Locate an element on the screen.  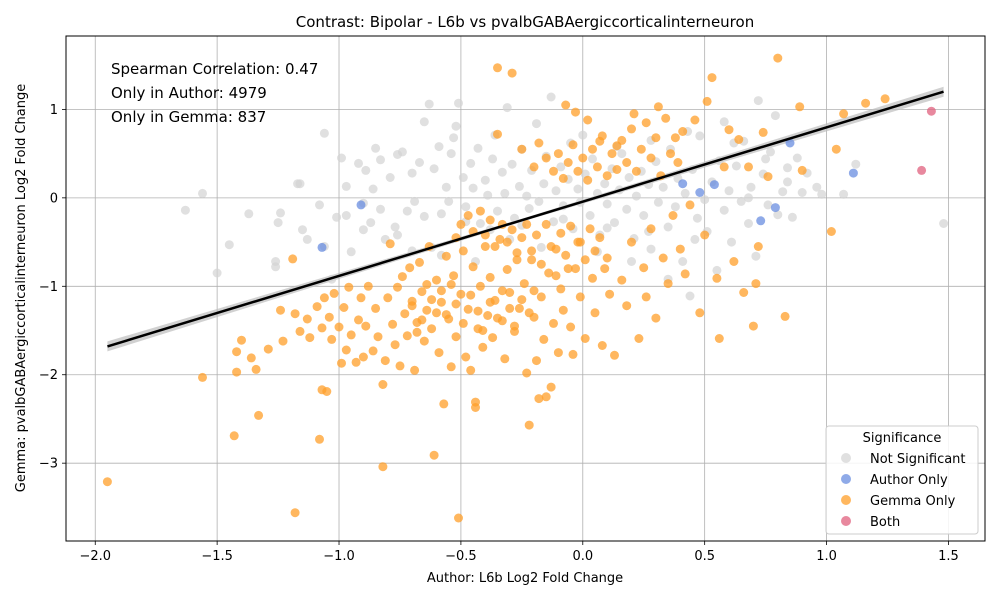
annotation-spearman: Spearman Correlation: 0.47 is located at coordinates (214, 69).